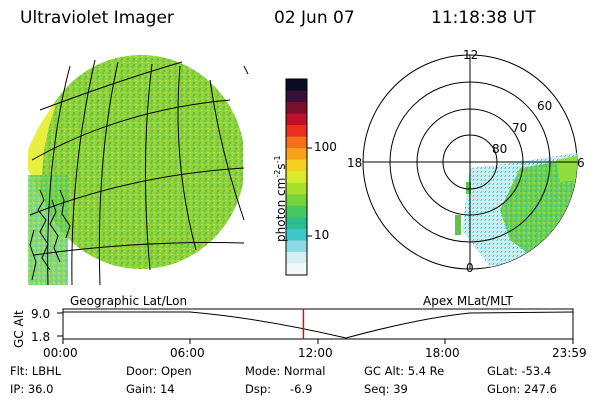 This screenshot has height=400, width=600. Describe the element at coordinates (569, 353) in the screenshot. I see `x-tick-2359: 23:59` at that location.